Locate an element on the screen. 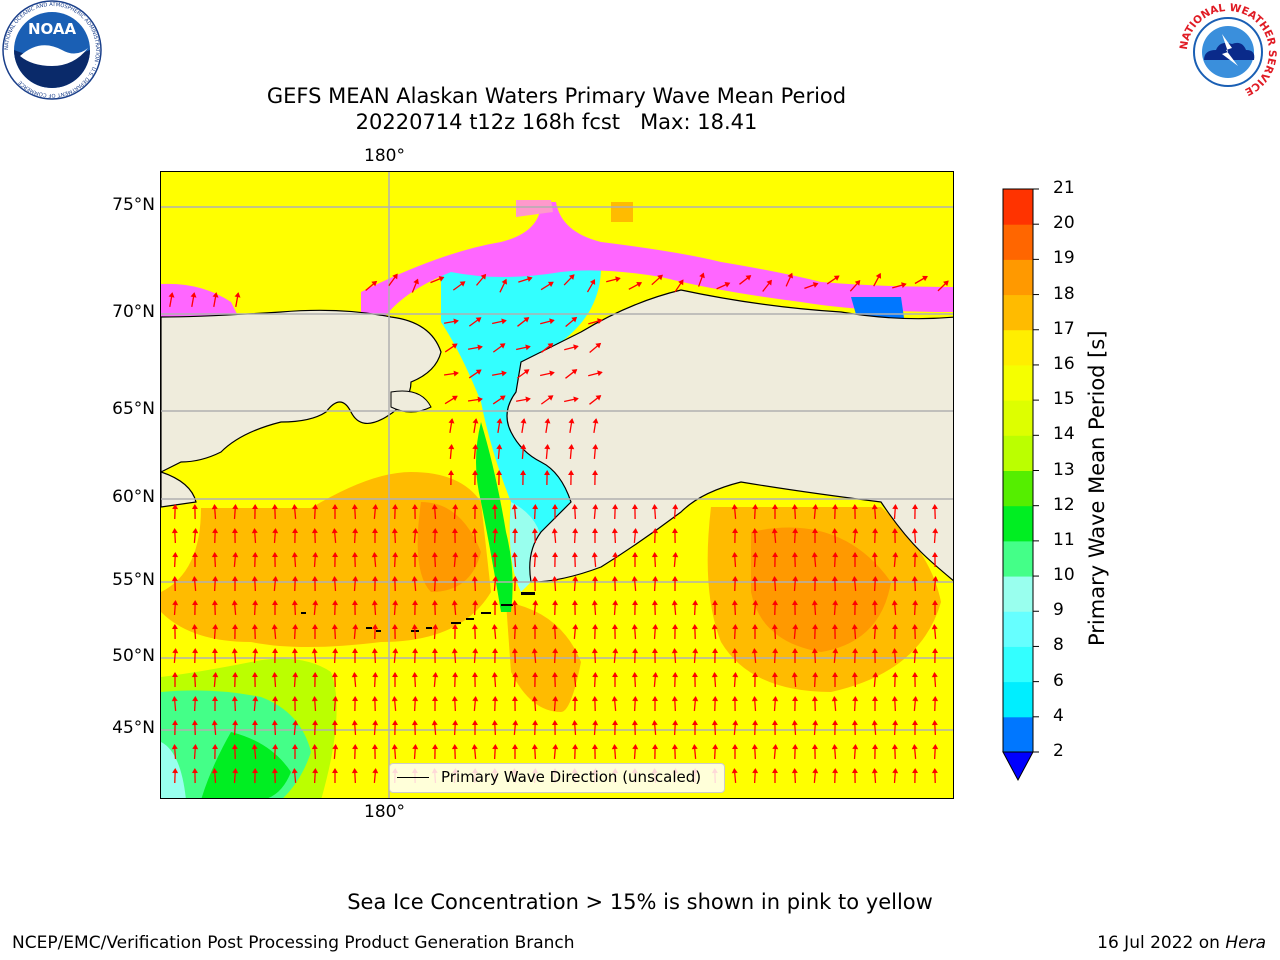 This screenshot has width=1280, height=960. colorbar-bin is located at coordinates (1018, 558).